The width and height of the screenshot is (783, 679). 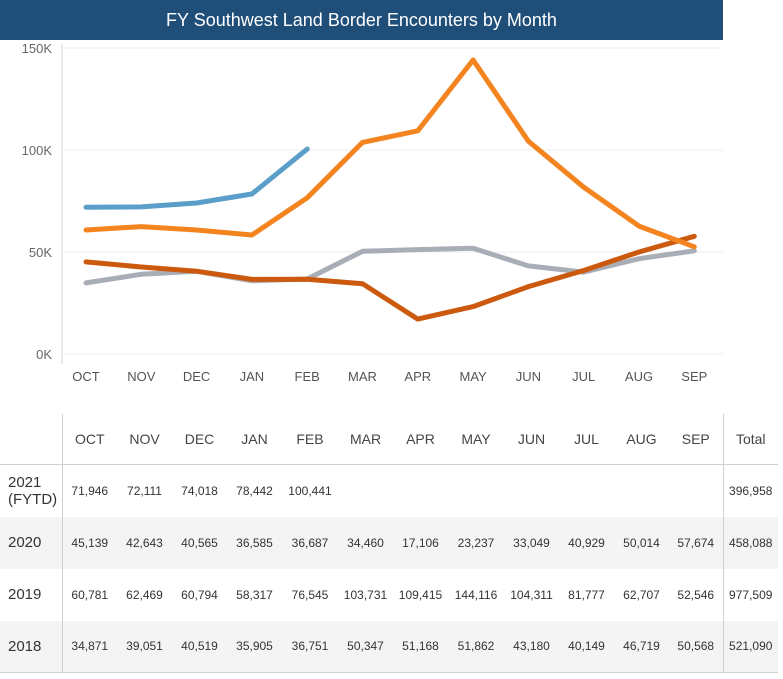 I want to click on x-tick-label: MAR, so click(x=362, y=376).